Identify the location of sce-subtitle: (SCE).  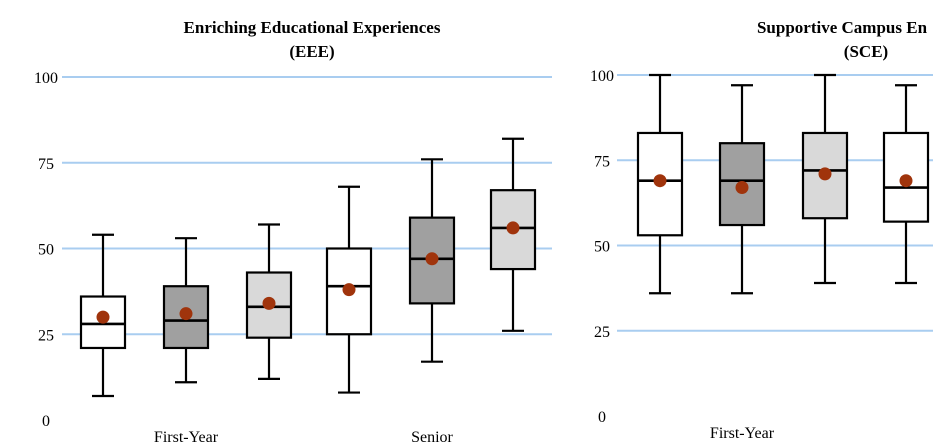
(866, 51).